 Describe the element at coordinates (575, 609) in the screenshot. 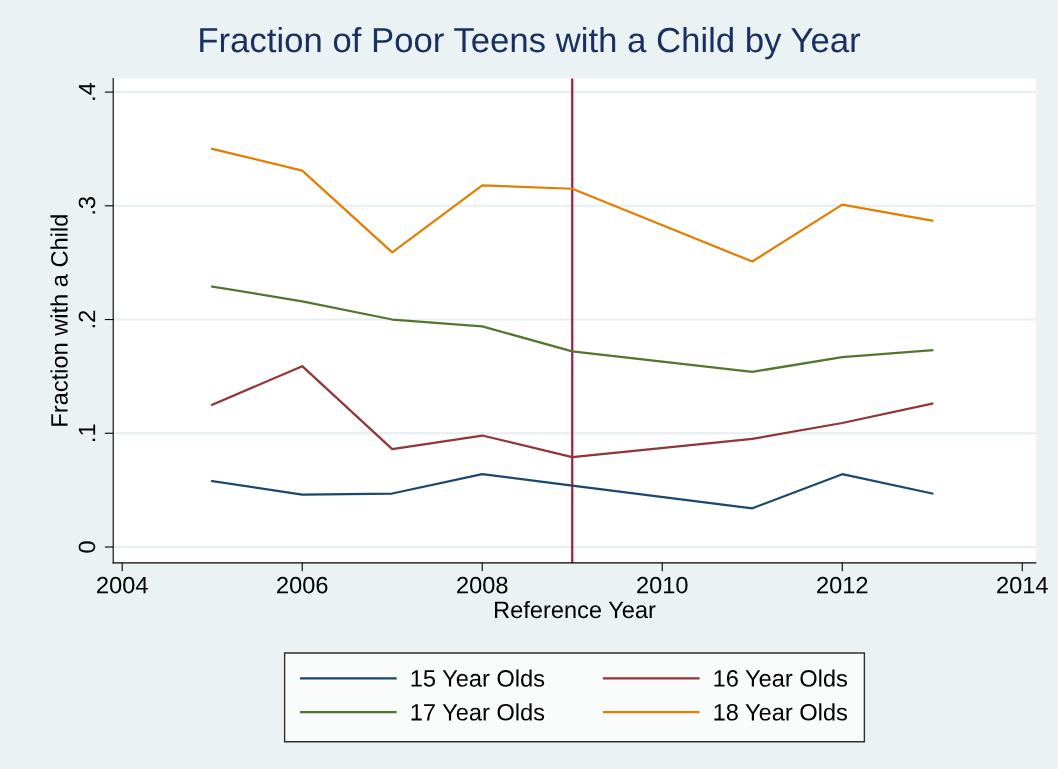

I see `x-axis-title: Reference Year` at that location.